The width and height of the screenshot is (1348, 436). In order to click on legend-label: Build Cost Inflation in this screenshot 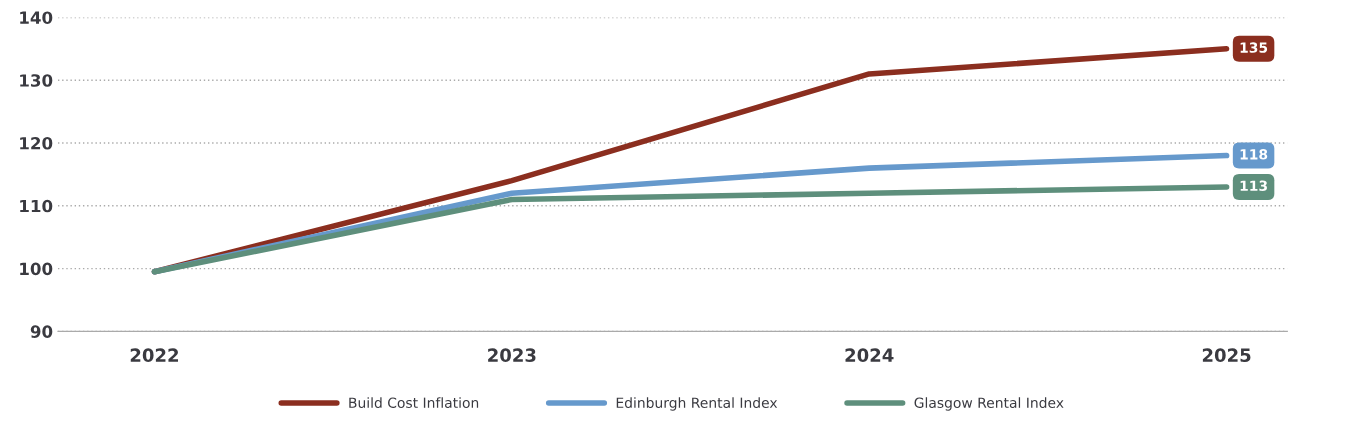, I will do `click(414, 402)`.